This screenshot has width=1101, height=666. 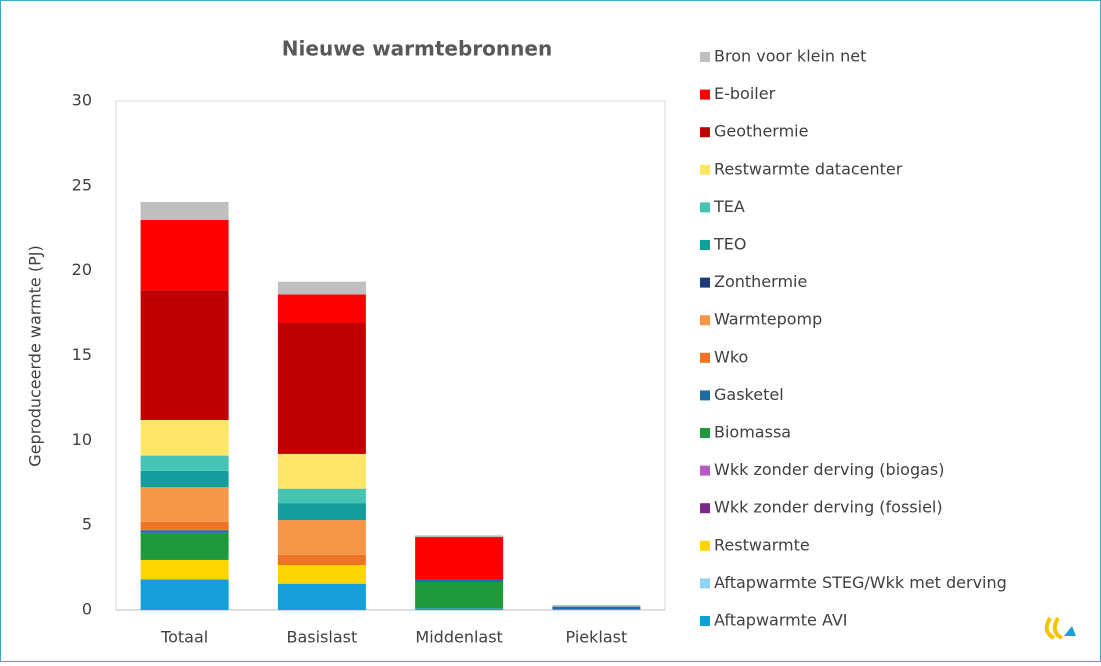 I want to click on legend-label: TEO, so click(x=729, y=244).